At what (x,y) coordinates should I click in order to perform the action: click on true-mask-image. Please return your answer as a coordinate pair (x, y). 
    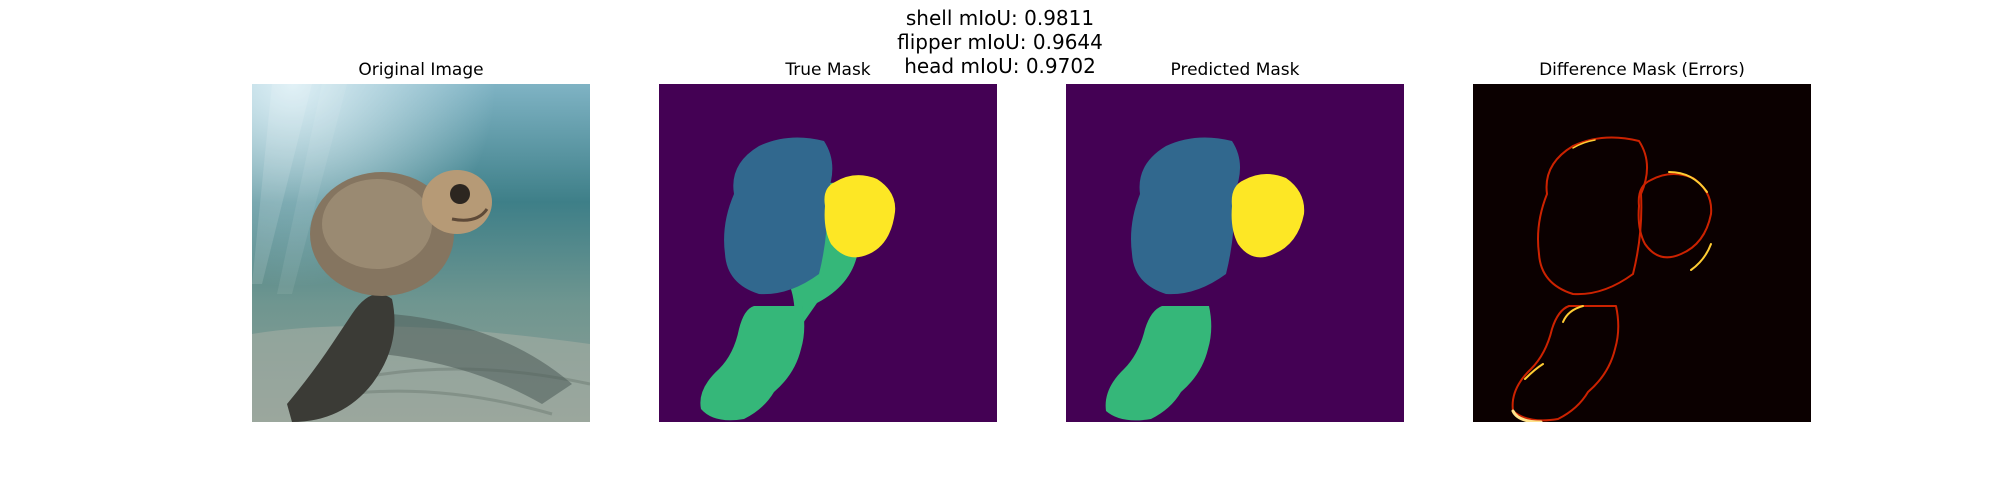
    Looking at the image, I should click on (828, 253).